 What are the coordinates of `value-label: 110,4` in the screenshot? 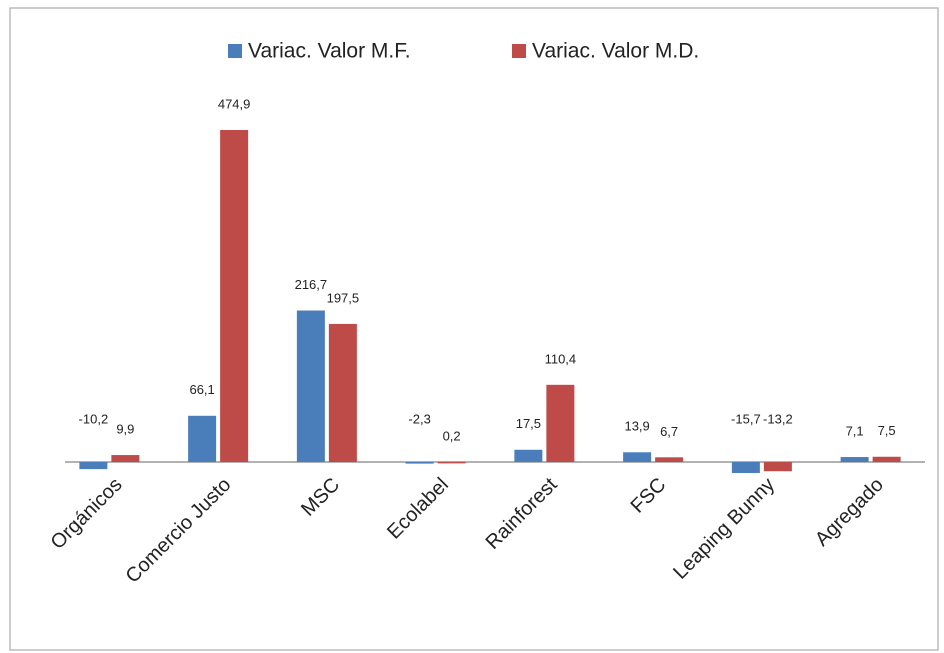 It's located at (561, 358).